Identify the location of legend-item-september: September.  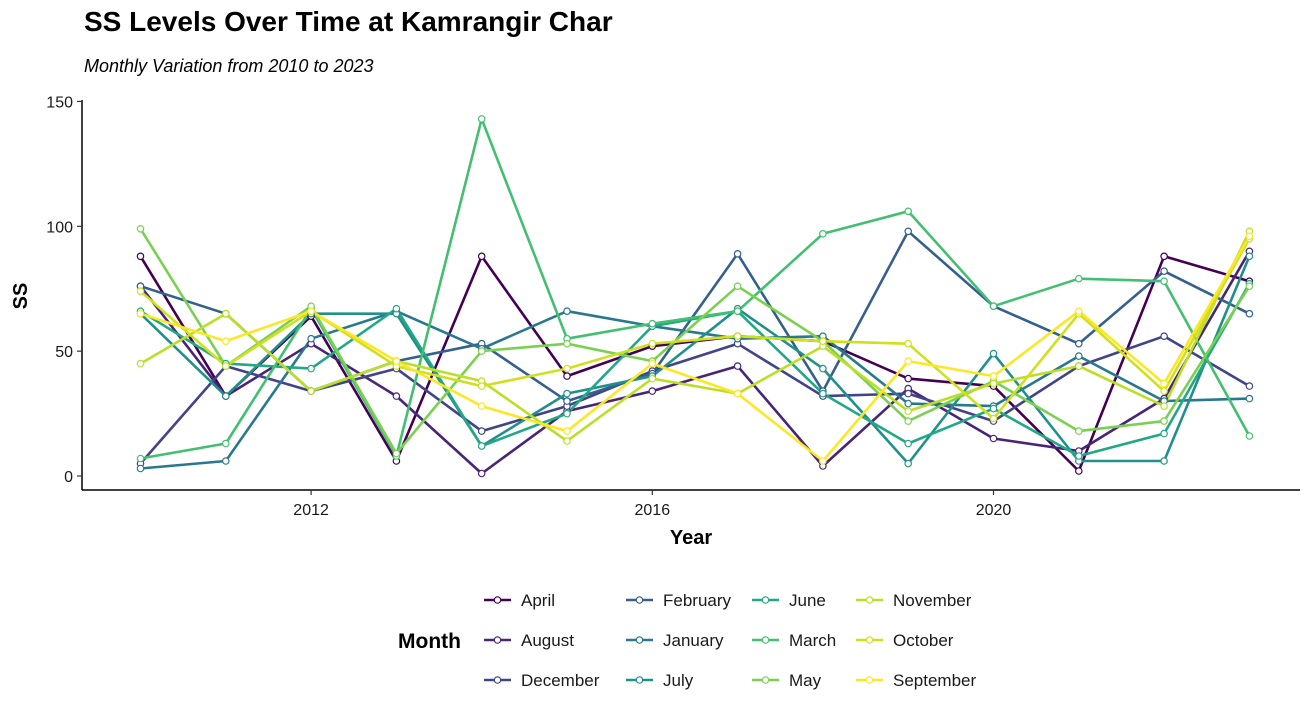
(916, 680).